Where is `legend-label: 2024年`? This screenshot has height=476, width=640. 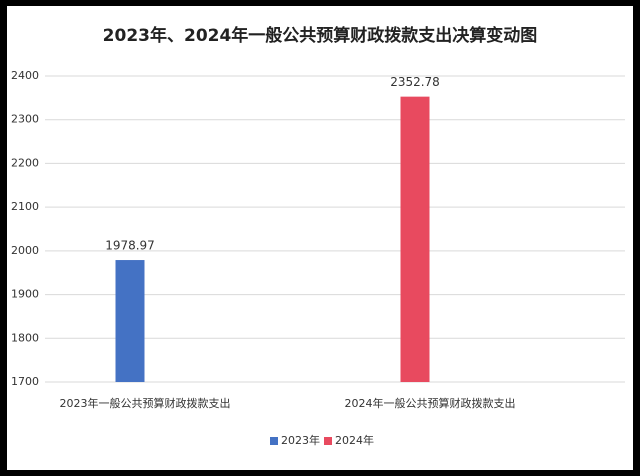 legend-label: 2024年 is located at coordinates (354, 440).